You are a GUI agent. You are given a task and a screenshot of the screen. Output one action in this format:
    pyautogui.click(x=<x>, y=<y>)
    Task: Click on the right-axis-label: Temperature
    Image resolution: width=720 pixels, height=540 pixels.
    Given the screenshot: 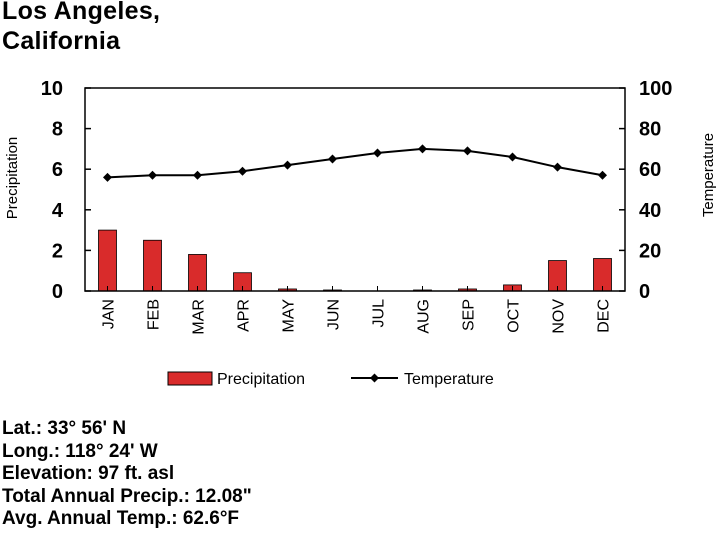 What is the action you would take?
    pyautogui.click(x=708, y=175)
    